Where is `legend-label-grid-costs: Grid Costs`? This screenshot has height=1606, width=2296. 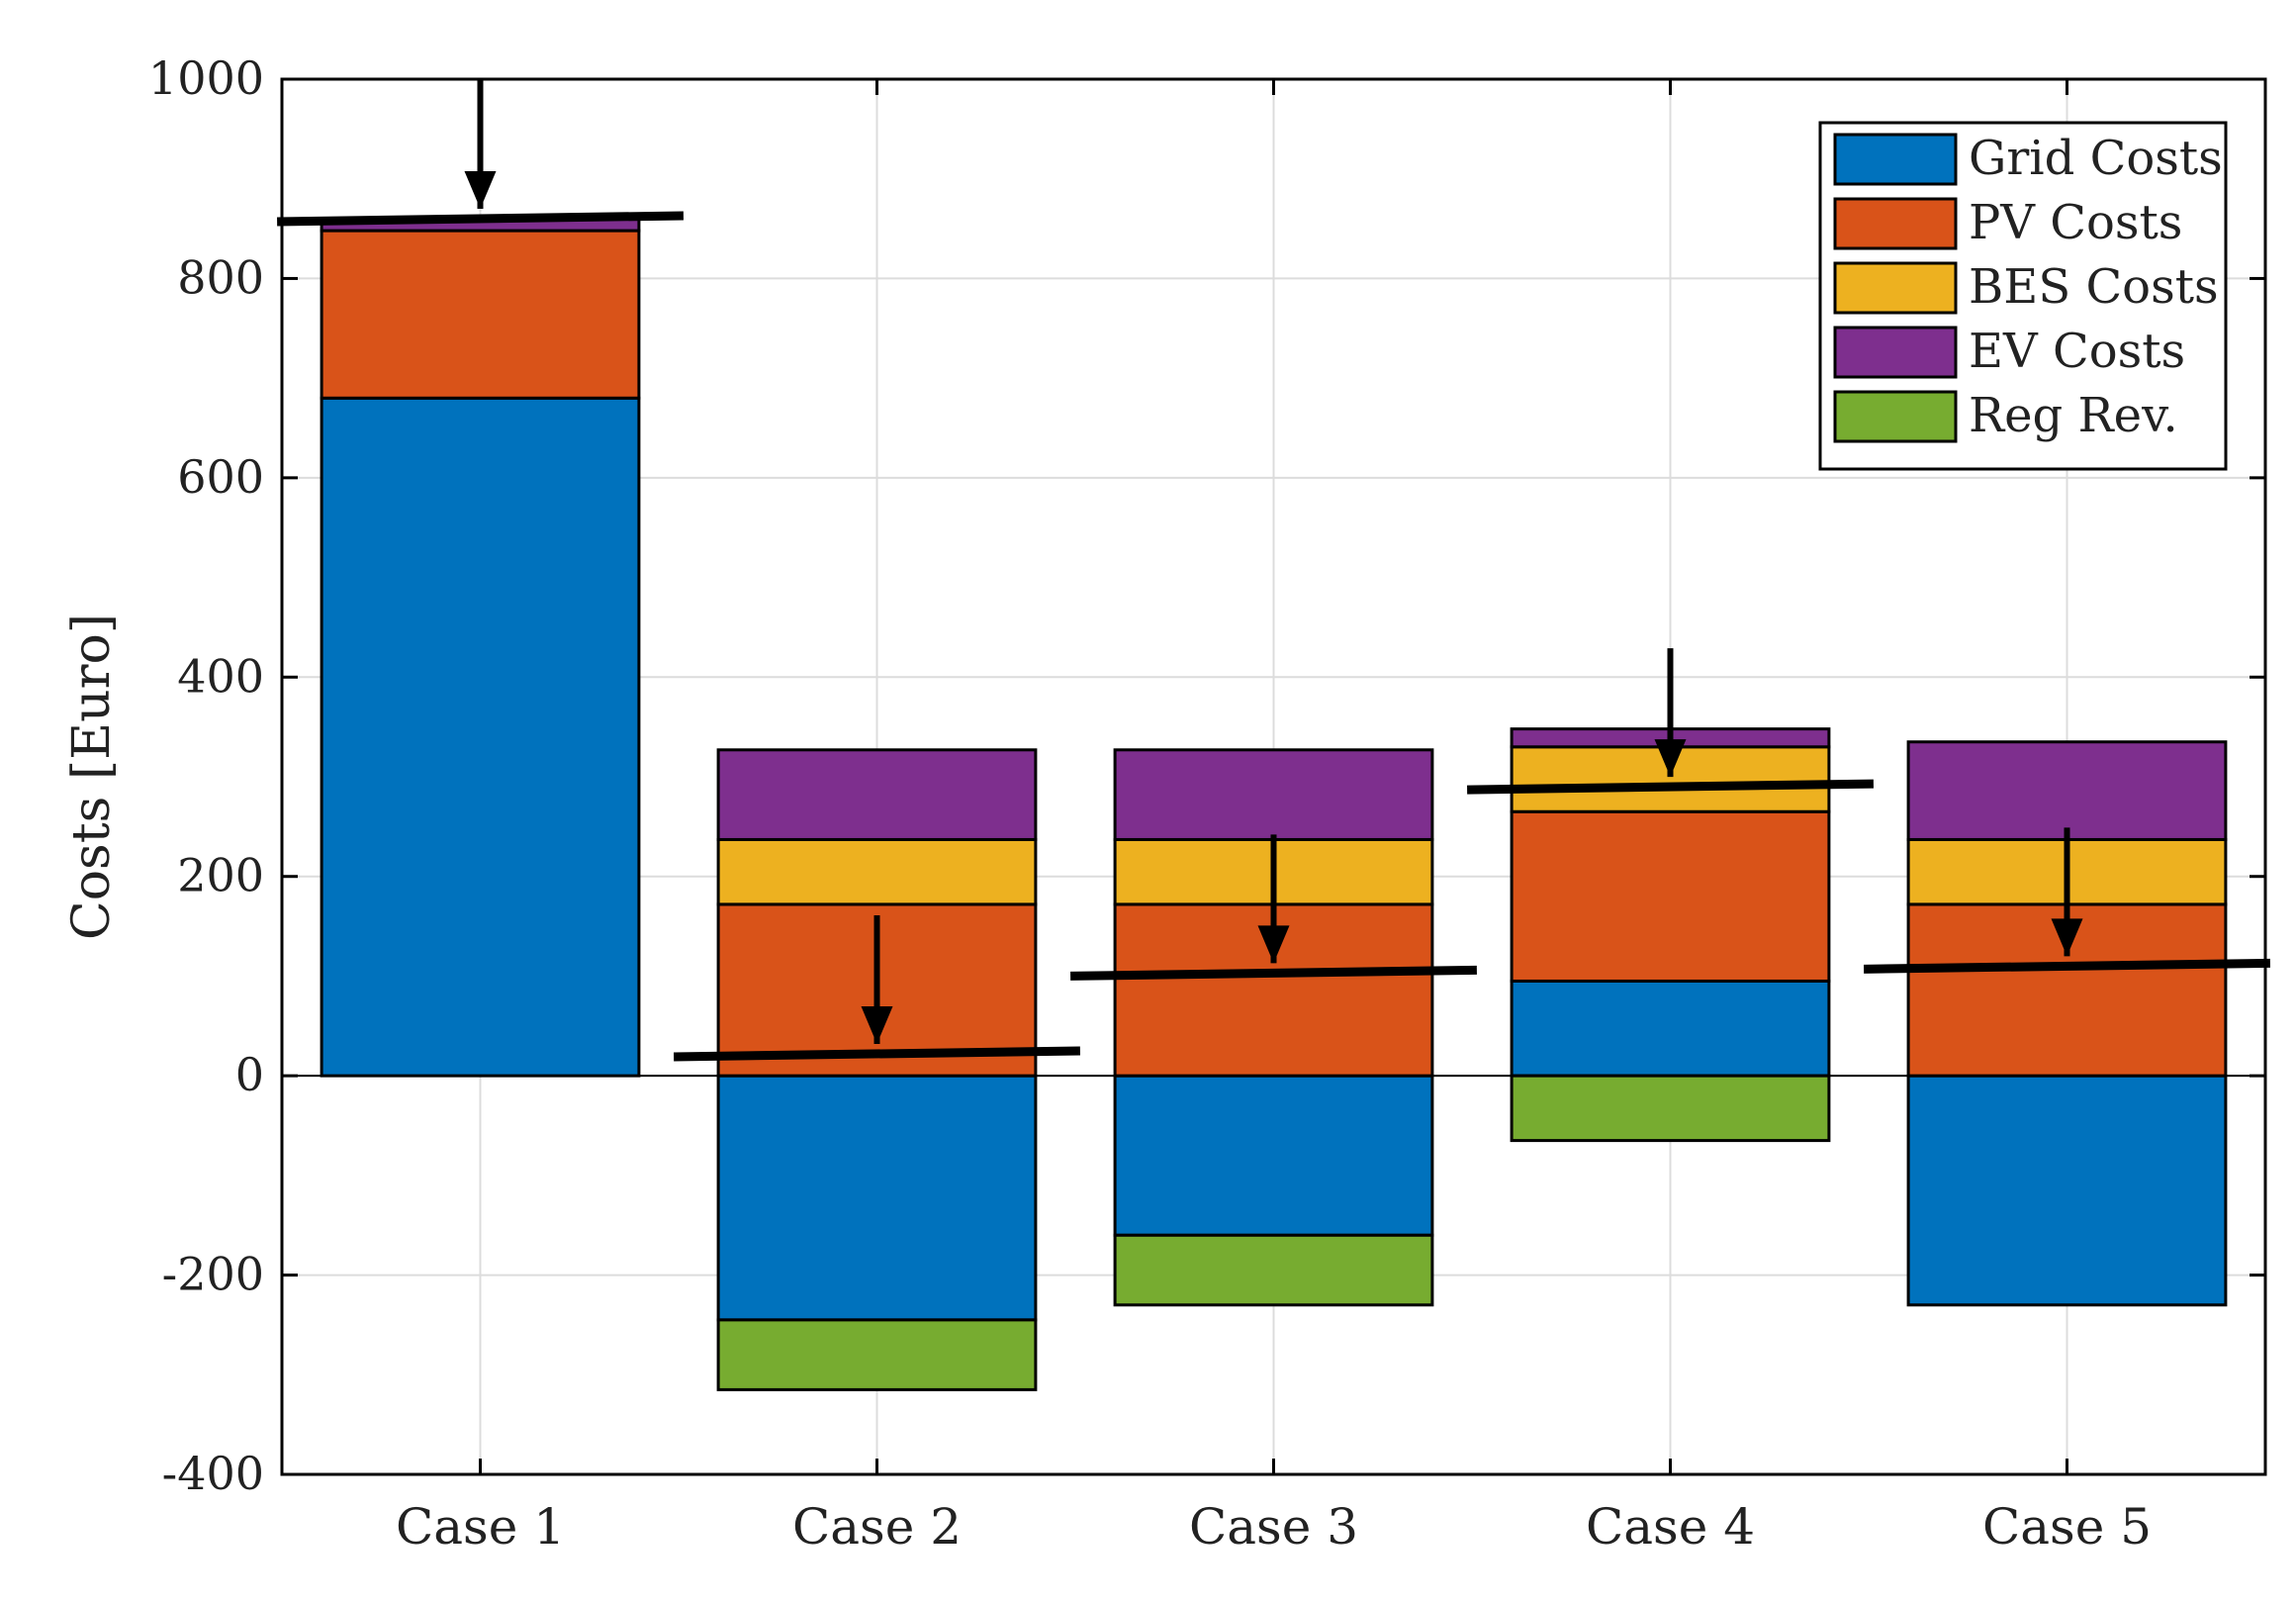 legend-label-grid-costs: Grid Costs is located at coordinates (2096, 159).